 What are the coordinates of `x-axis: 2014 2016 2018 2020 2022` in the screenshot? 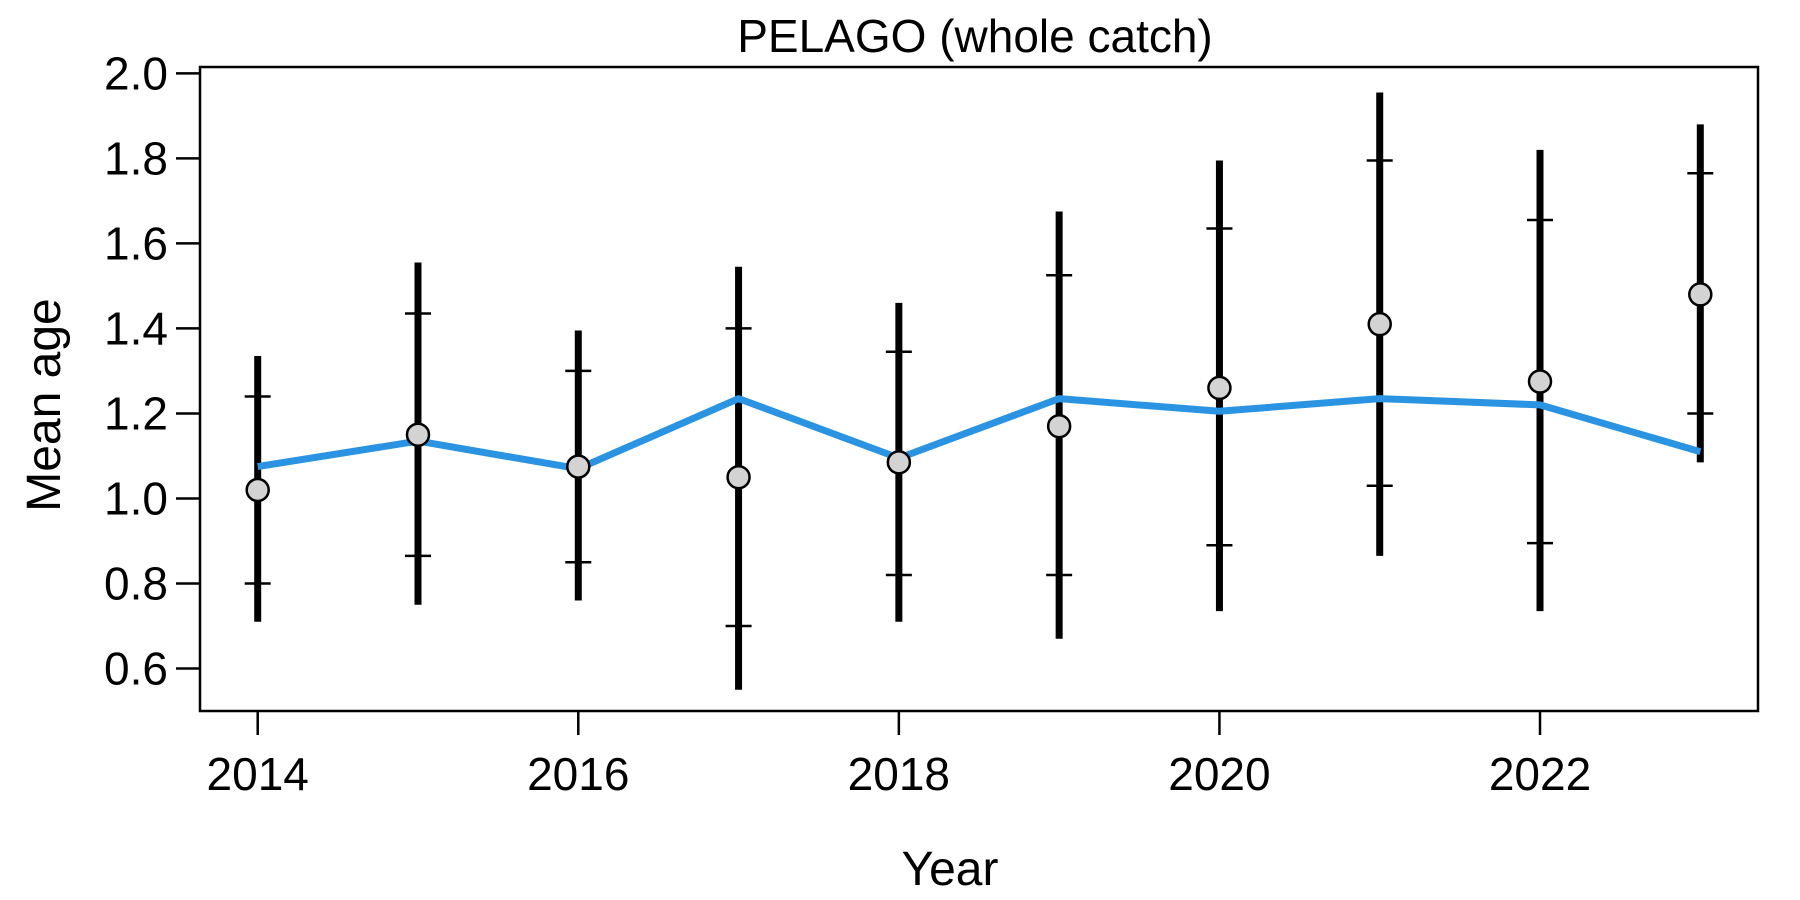 It's located at (899, 755).